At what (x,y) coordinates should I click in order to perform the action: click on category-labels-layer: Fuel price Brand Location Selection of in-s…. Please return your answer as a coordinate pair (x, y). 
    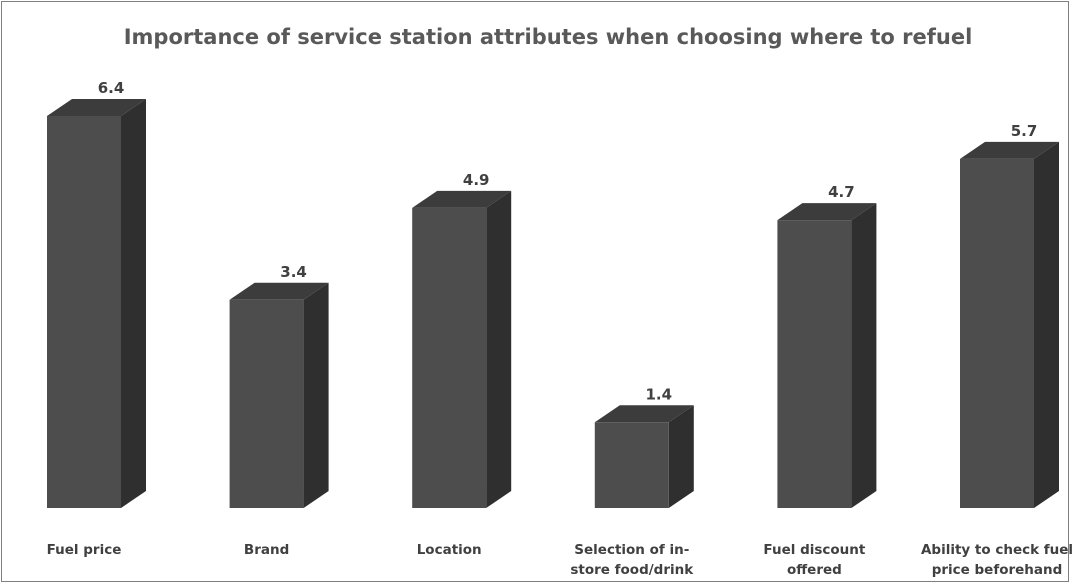
    Looking at the image, I should click on (559, 560).